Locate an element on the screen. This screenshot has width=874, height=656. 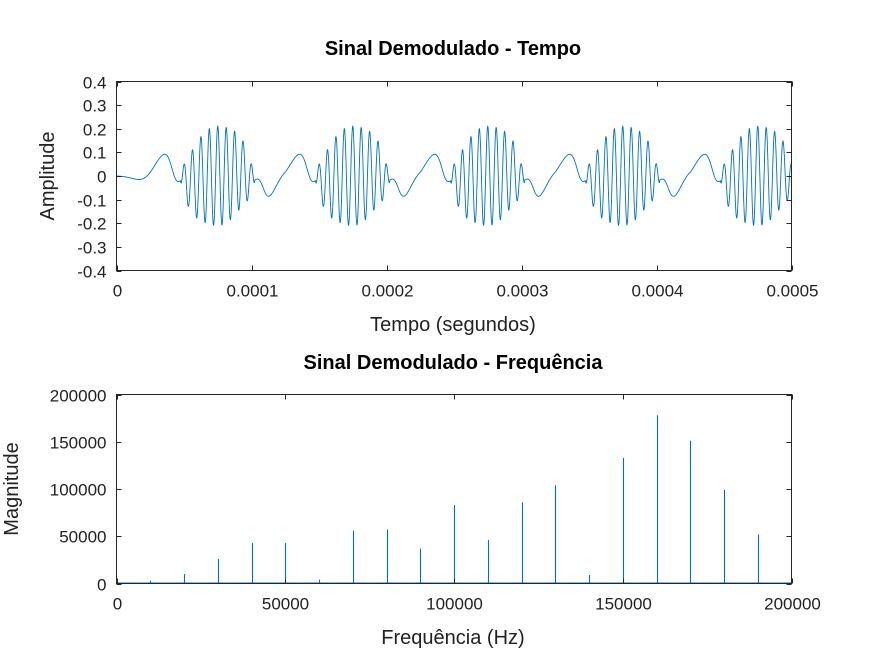
time-y-tick-label: -0.1 is located at coordinates (91, 201).